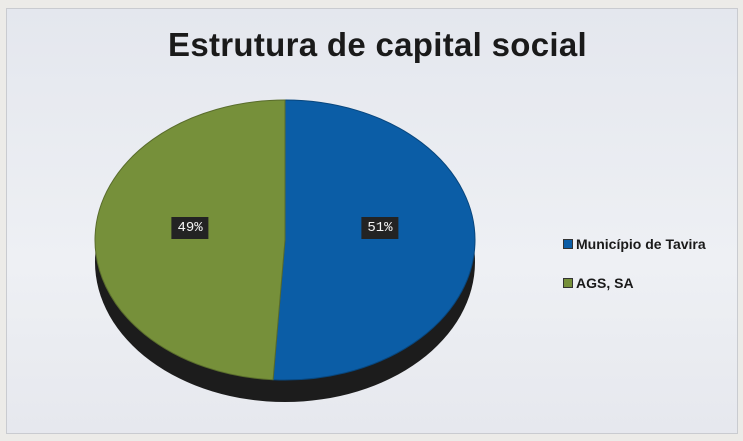 This screenshot has width=743, height=441. I want to click on data-label-1: 49%, so click(190, 227).